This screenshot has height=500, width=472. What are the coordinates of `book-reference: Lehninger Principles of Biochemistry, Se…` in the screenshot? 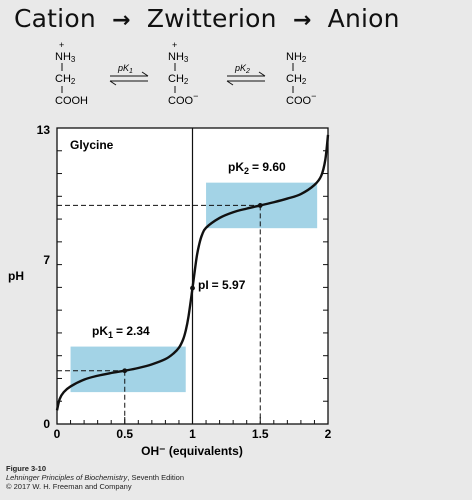 It's located at (95, 477).